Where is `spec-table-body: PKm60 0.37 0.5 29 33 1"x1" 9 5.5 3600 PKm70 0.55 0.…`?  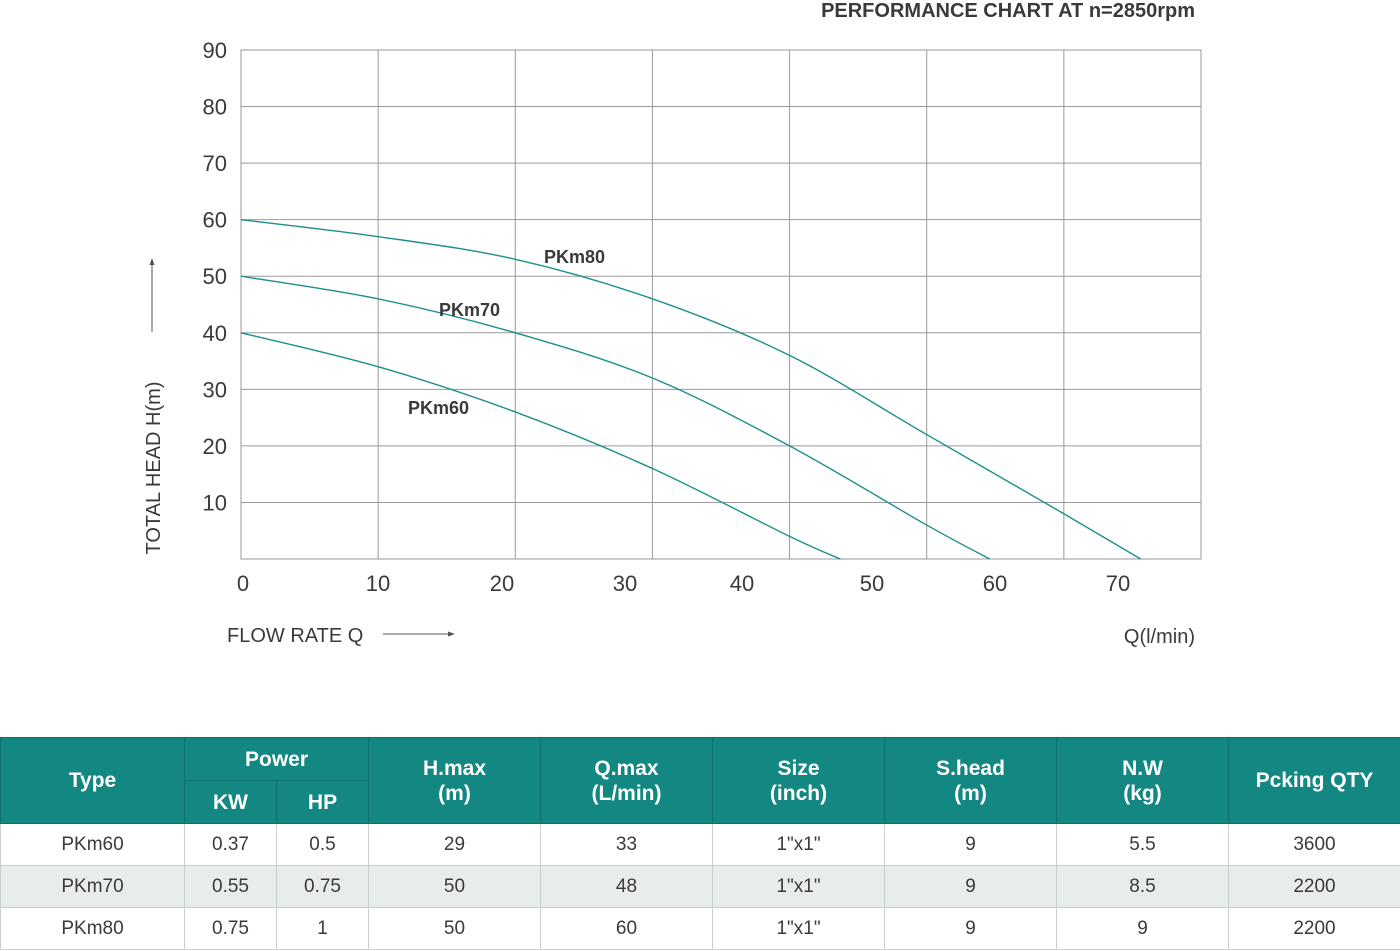
spec-table-body: PKm60 0.37 0.5 29 33 1"x1" 9 5.5 3600 PKm70 0.55 0.… is located at coordinates (700, 886).